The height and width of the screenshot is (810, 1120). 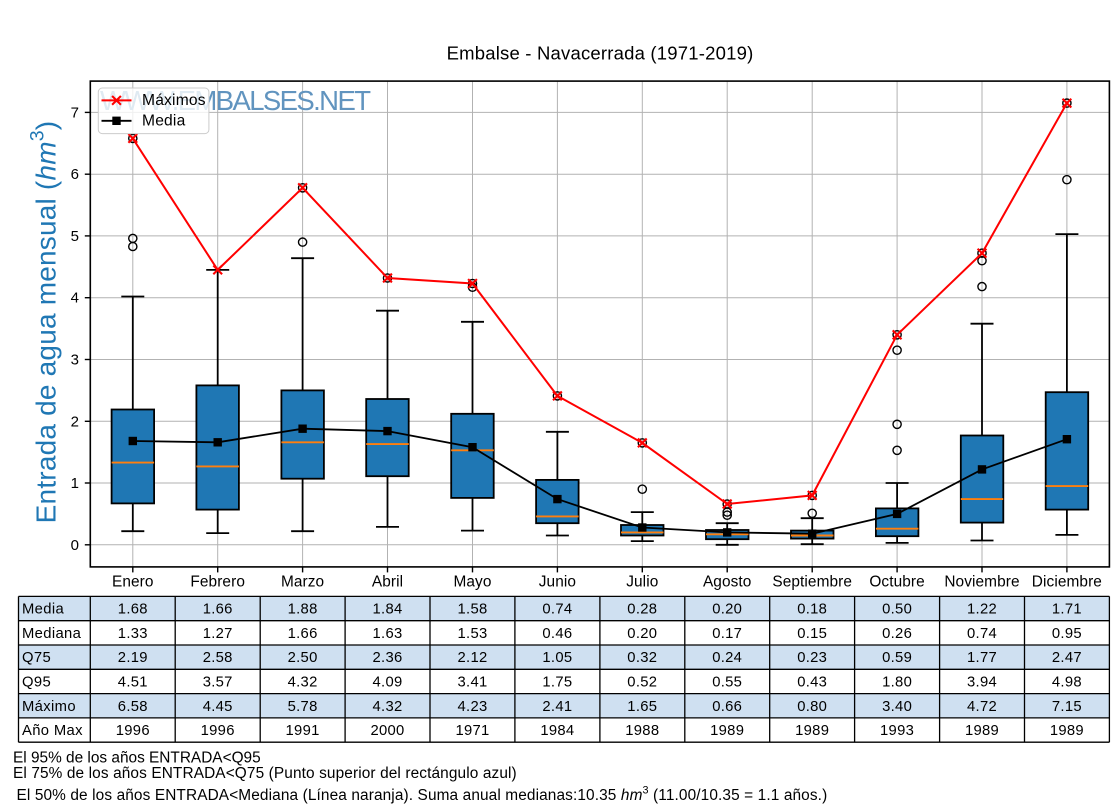 What do you see at coordinates (174, 100) in the screenshot?
I see `svg-text: Máximos` at bounding box center [174, 100].